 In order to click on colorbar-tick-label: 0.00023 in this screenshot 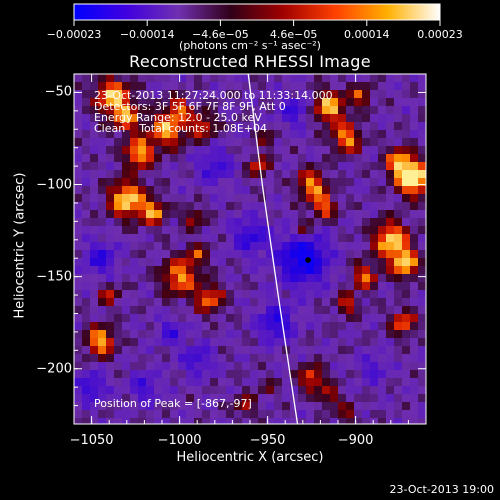, I will do `click(440, 34)`.